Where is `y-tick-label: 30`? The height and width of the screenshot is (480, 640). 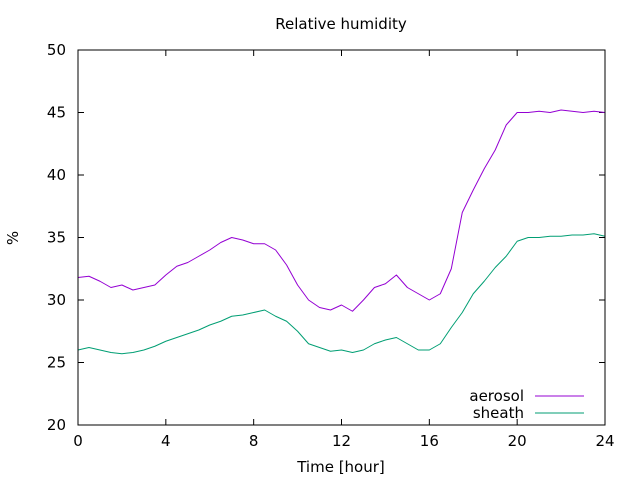
y-tick-label: 30 is located at coordinates (56, 300).